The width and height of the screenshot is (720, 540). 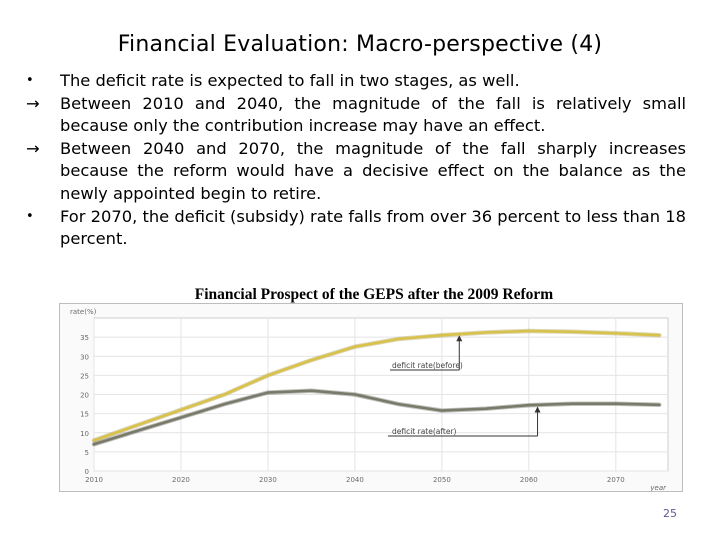 I want to click on series-label: deficit rate(before), so click(x=427, y=365).